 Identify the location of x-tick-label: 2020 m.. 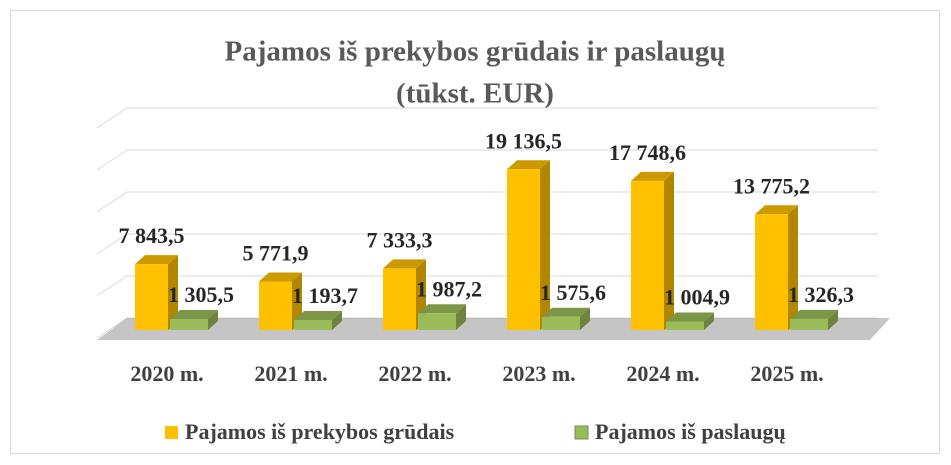
(166, 373).